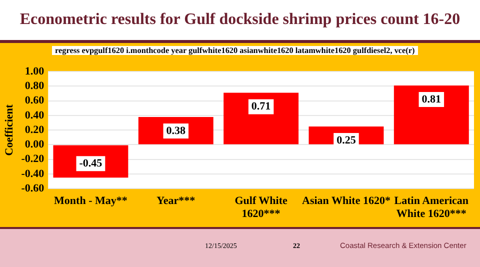 This screenshot has width=480, height=267. I want to click on y-tick-label: -0.20, so click(33, 159).